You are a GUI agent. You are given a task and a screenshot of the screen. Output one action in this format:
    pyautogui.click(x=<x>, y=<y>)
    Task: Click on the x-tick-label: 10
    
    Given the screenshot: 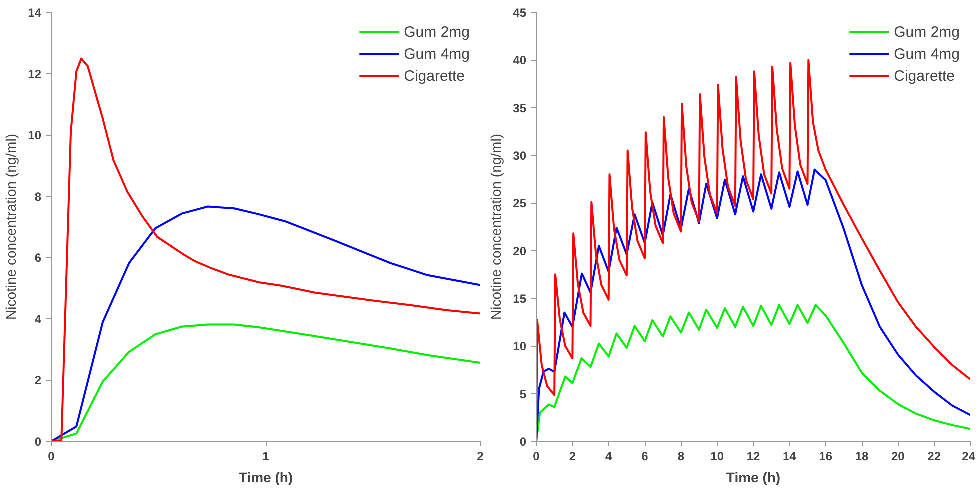 What is the action you would take?
    pyautogui.click(x=717, y=457)
    